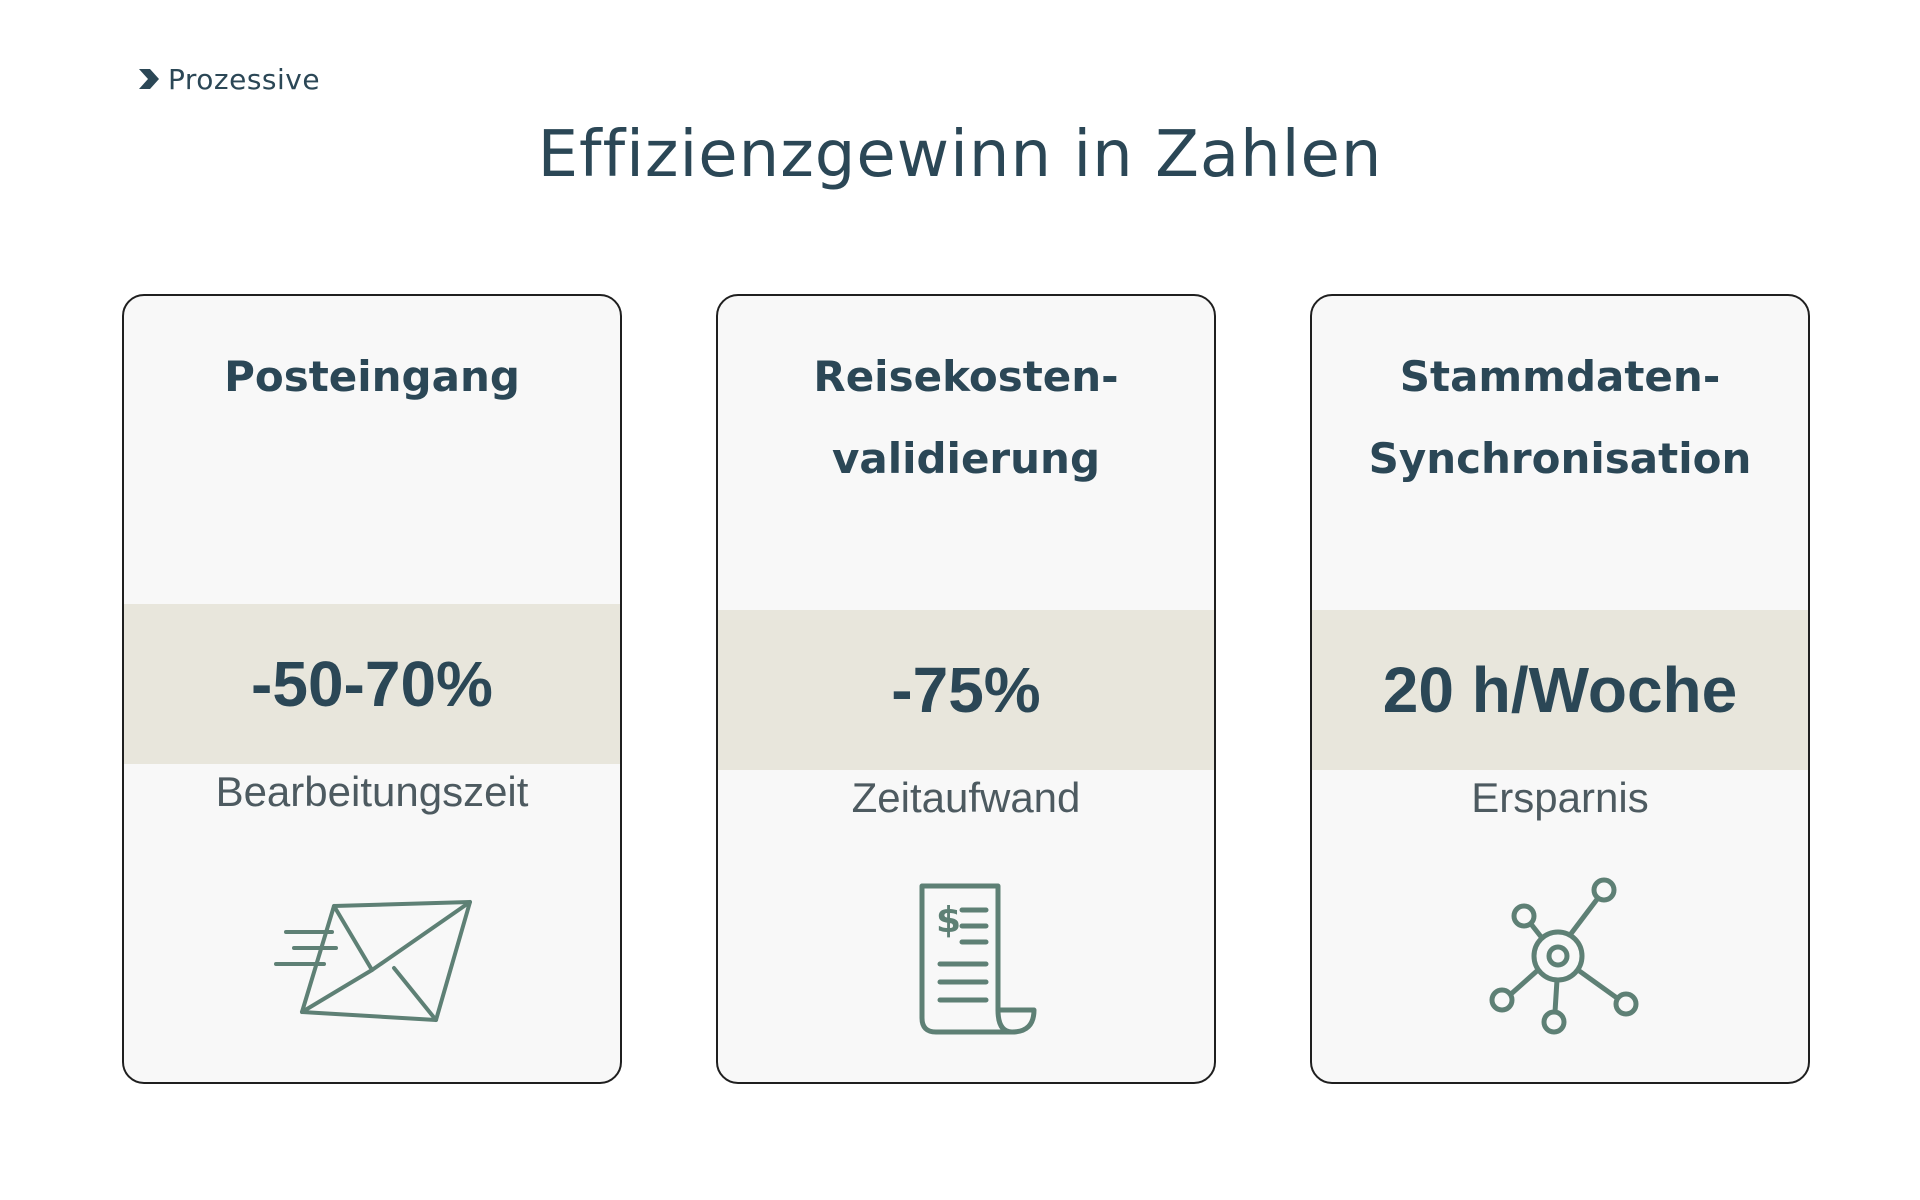  I want to click on card-title: Posteingang, so click(372, 377).